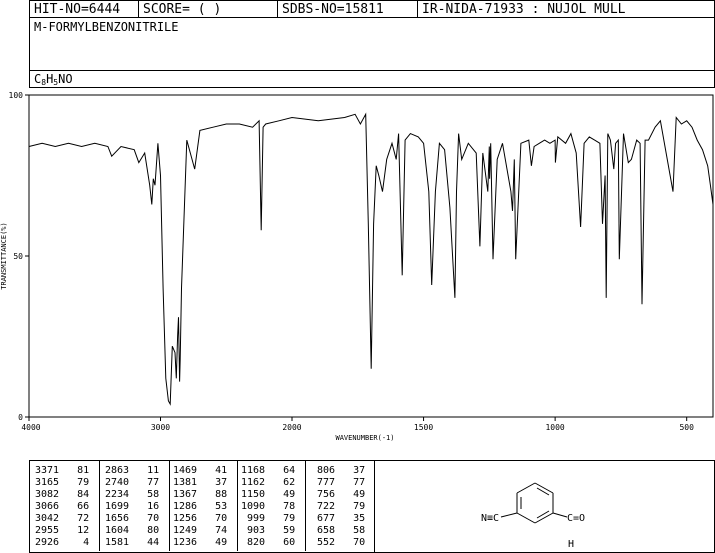  I want to click on x-tick-label: 3000, so click(160, 427).